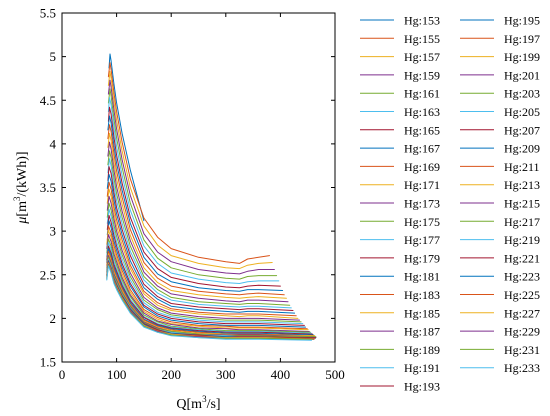 The image size is (550, 416). Describe the element at coordinates (522, 167) in the screenshot. I see `legend-label: Hg:211` at that location.